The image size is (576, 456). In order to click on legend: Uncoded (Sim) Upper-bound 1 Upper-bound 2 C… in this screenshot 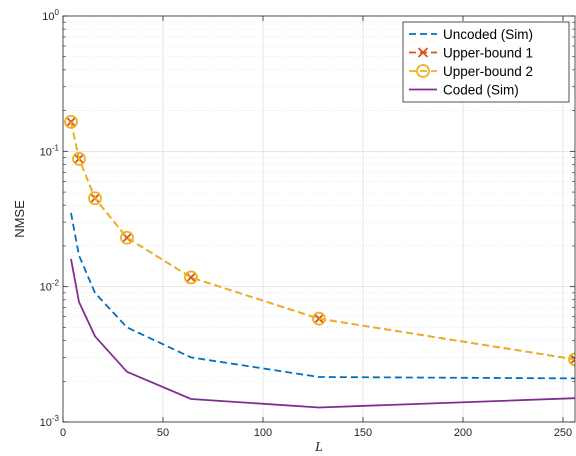, I will do `click(486, 62)`.